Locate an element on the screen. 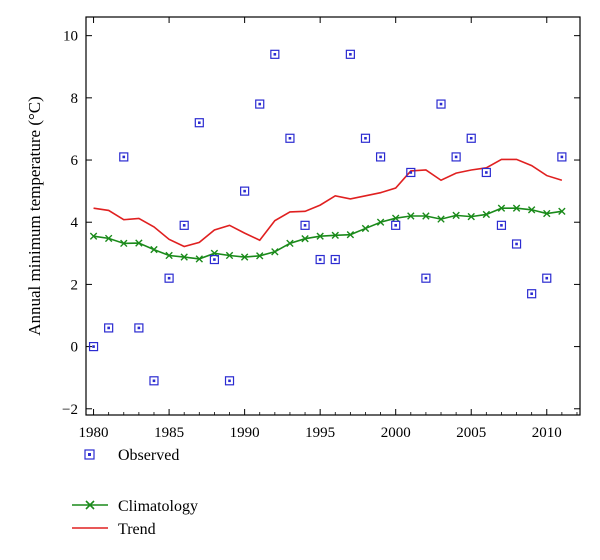 The height and width of the screenshot is (560, 600). climatology-line is located at coordinates (327, 233).